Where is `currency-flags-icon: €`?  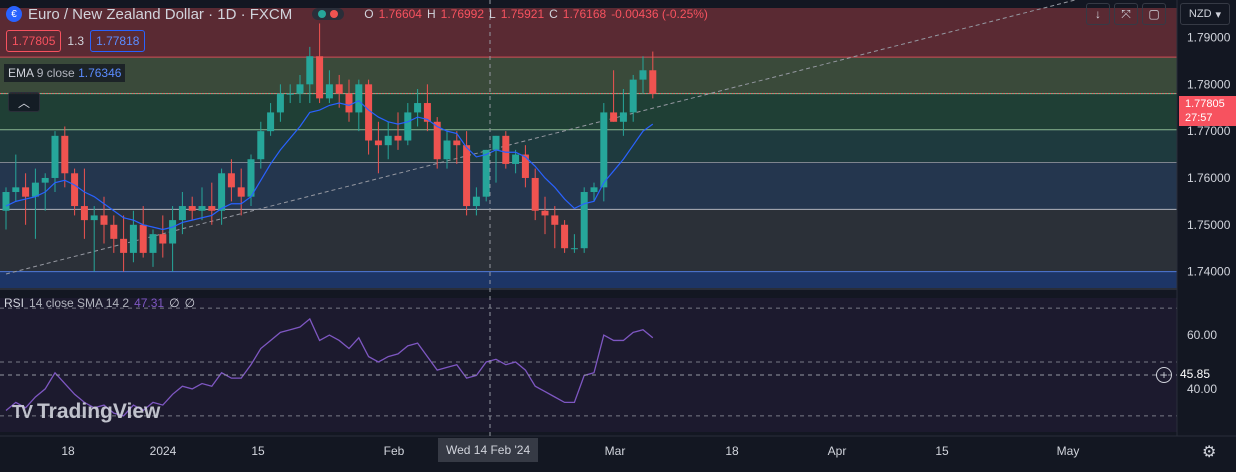 currency-flags-icon: € is located at coordinates (14, 14).